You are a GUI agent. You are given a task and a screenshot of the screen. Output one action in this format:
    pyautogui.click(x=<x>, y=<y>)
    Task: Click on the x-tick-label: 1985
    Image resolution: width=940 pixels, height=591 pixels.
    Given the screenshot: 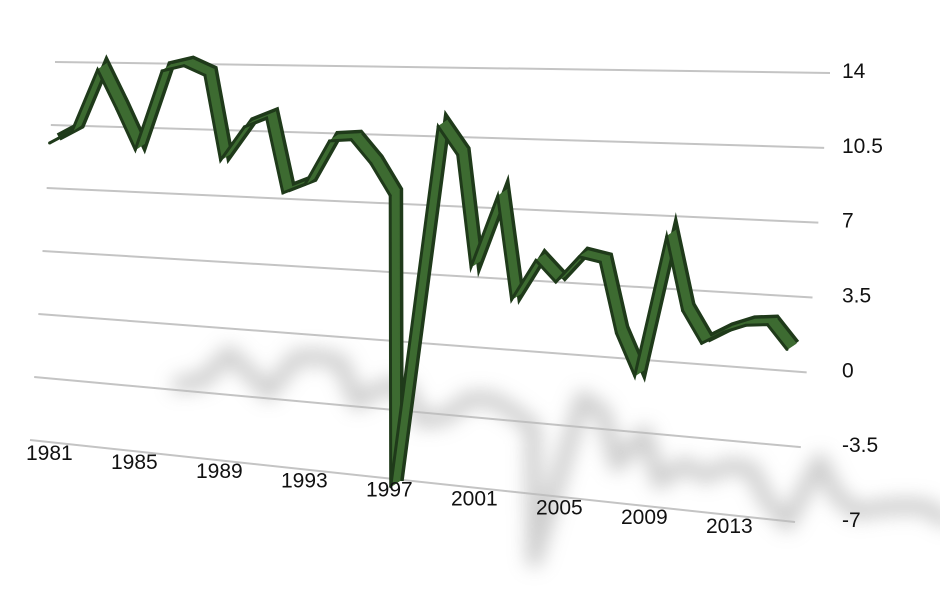 What is the action you would take?
    pyautogui.click(x=134, y=462)
    